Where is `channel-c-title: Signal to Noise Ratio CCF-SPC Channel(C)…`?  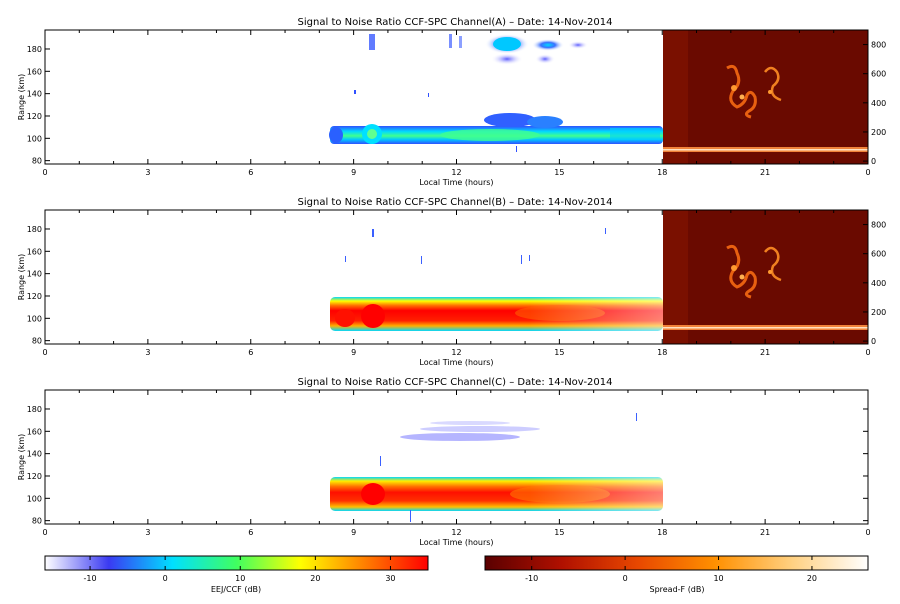 channel-c-title: Signal to Noise Ratio CCF-SPC Channel(C)… is located at coordinates (454, 382).